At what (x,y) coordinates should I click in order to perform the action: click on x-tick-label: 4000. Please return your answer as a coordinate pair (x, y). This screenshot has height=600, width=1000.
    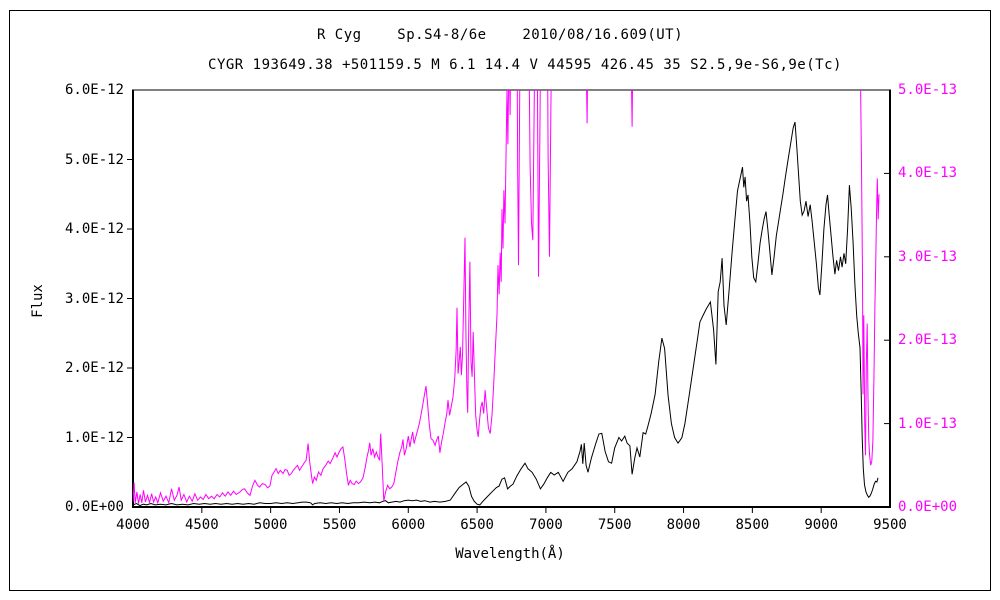
    Looking at the image, I should click on (133, 525).